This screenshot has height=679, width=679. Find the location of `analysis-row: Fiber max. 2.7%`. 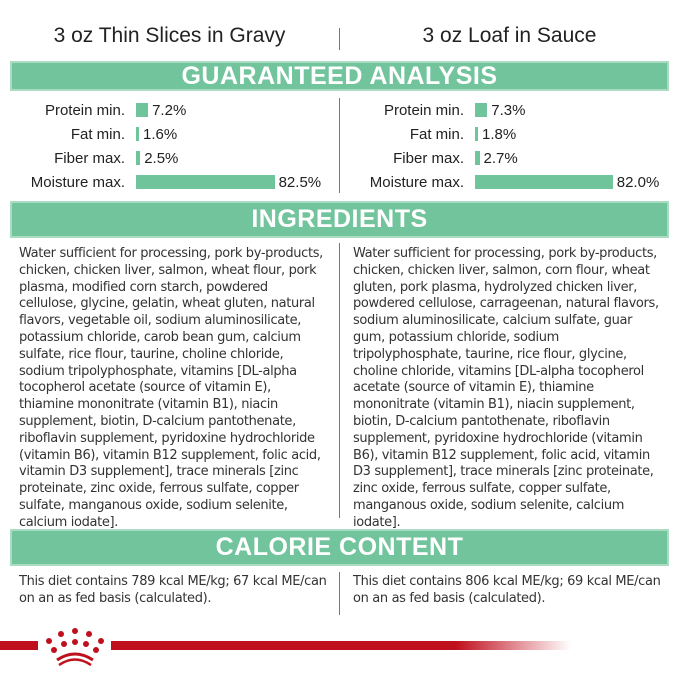

analysis-row: Fiber max. 2.7% is located at coordinates (504, 158).